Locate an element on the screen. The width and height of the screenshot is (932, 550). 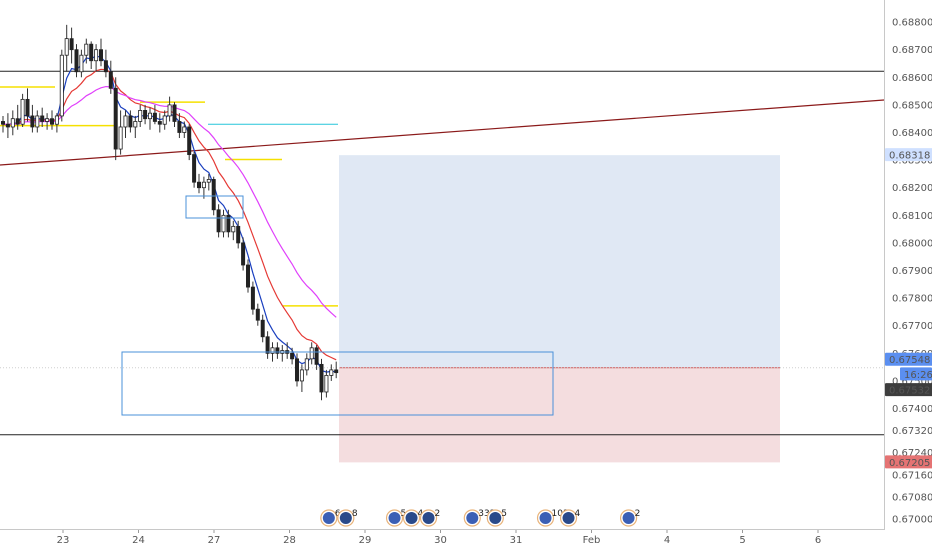
x-tick-label: 31 is located at coordinates (516, 540).